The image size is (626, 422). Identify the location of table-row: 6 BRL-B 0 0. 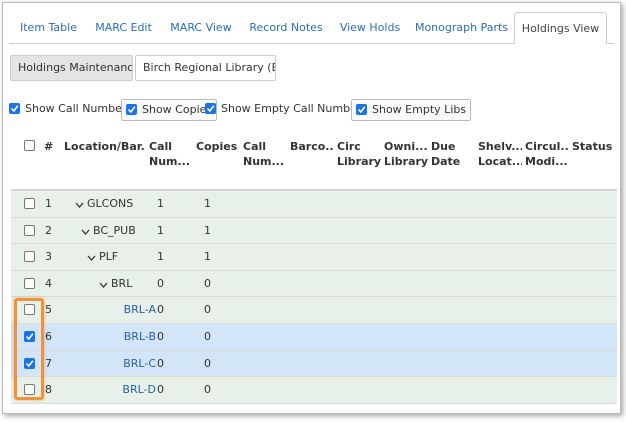
(314, 336).